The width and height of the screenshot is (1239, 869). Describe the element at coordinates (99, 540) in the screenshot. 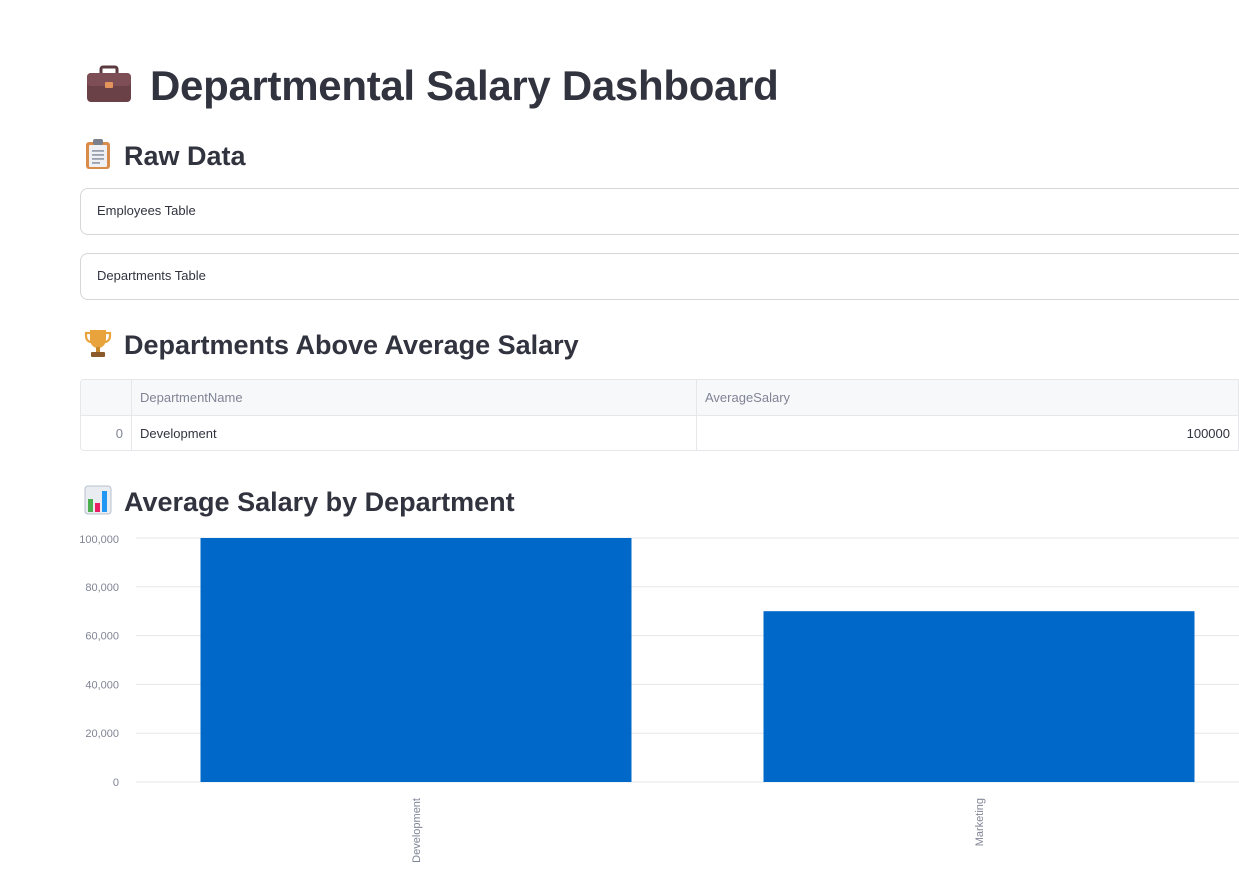

I see `y-tick-label: 100,000` at that location.